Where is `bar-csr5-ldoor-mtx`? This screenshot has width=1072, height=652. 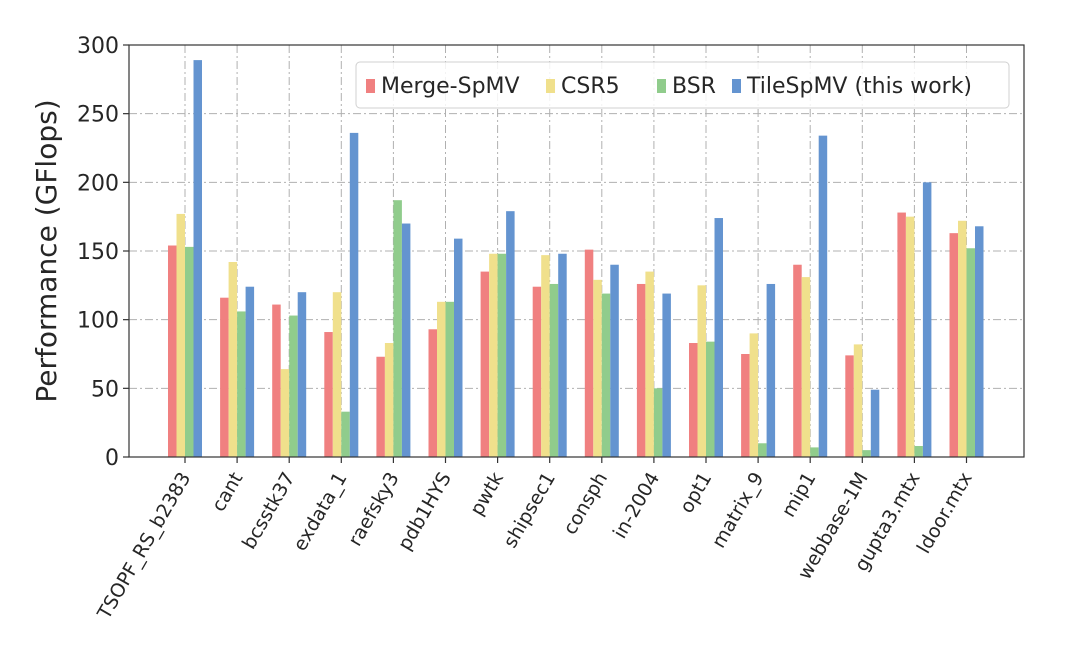 bar-csr5-ldoor-mtx is located at coordinates (962, 338).